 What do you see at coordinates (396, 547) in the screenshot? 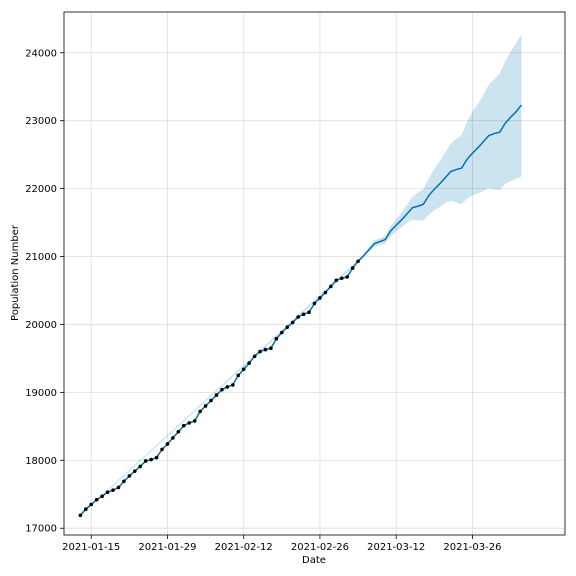
I see `x-tick-label: 2021-03-12` at bounding box center [396, 547].